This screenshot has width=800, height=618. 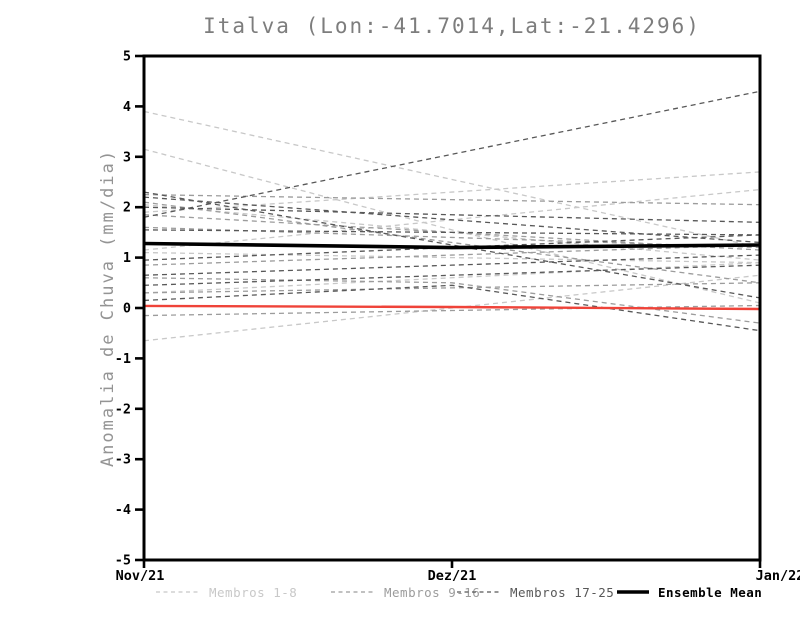 I want to click on y-tick-label: 5, so click(x=127, y=57).